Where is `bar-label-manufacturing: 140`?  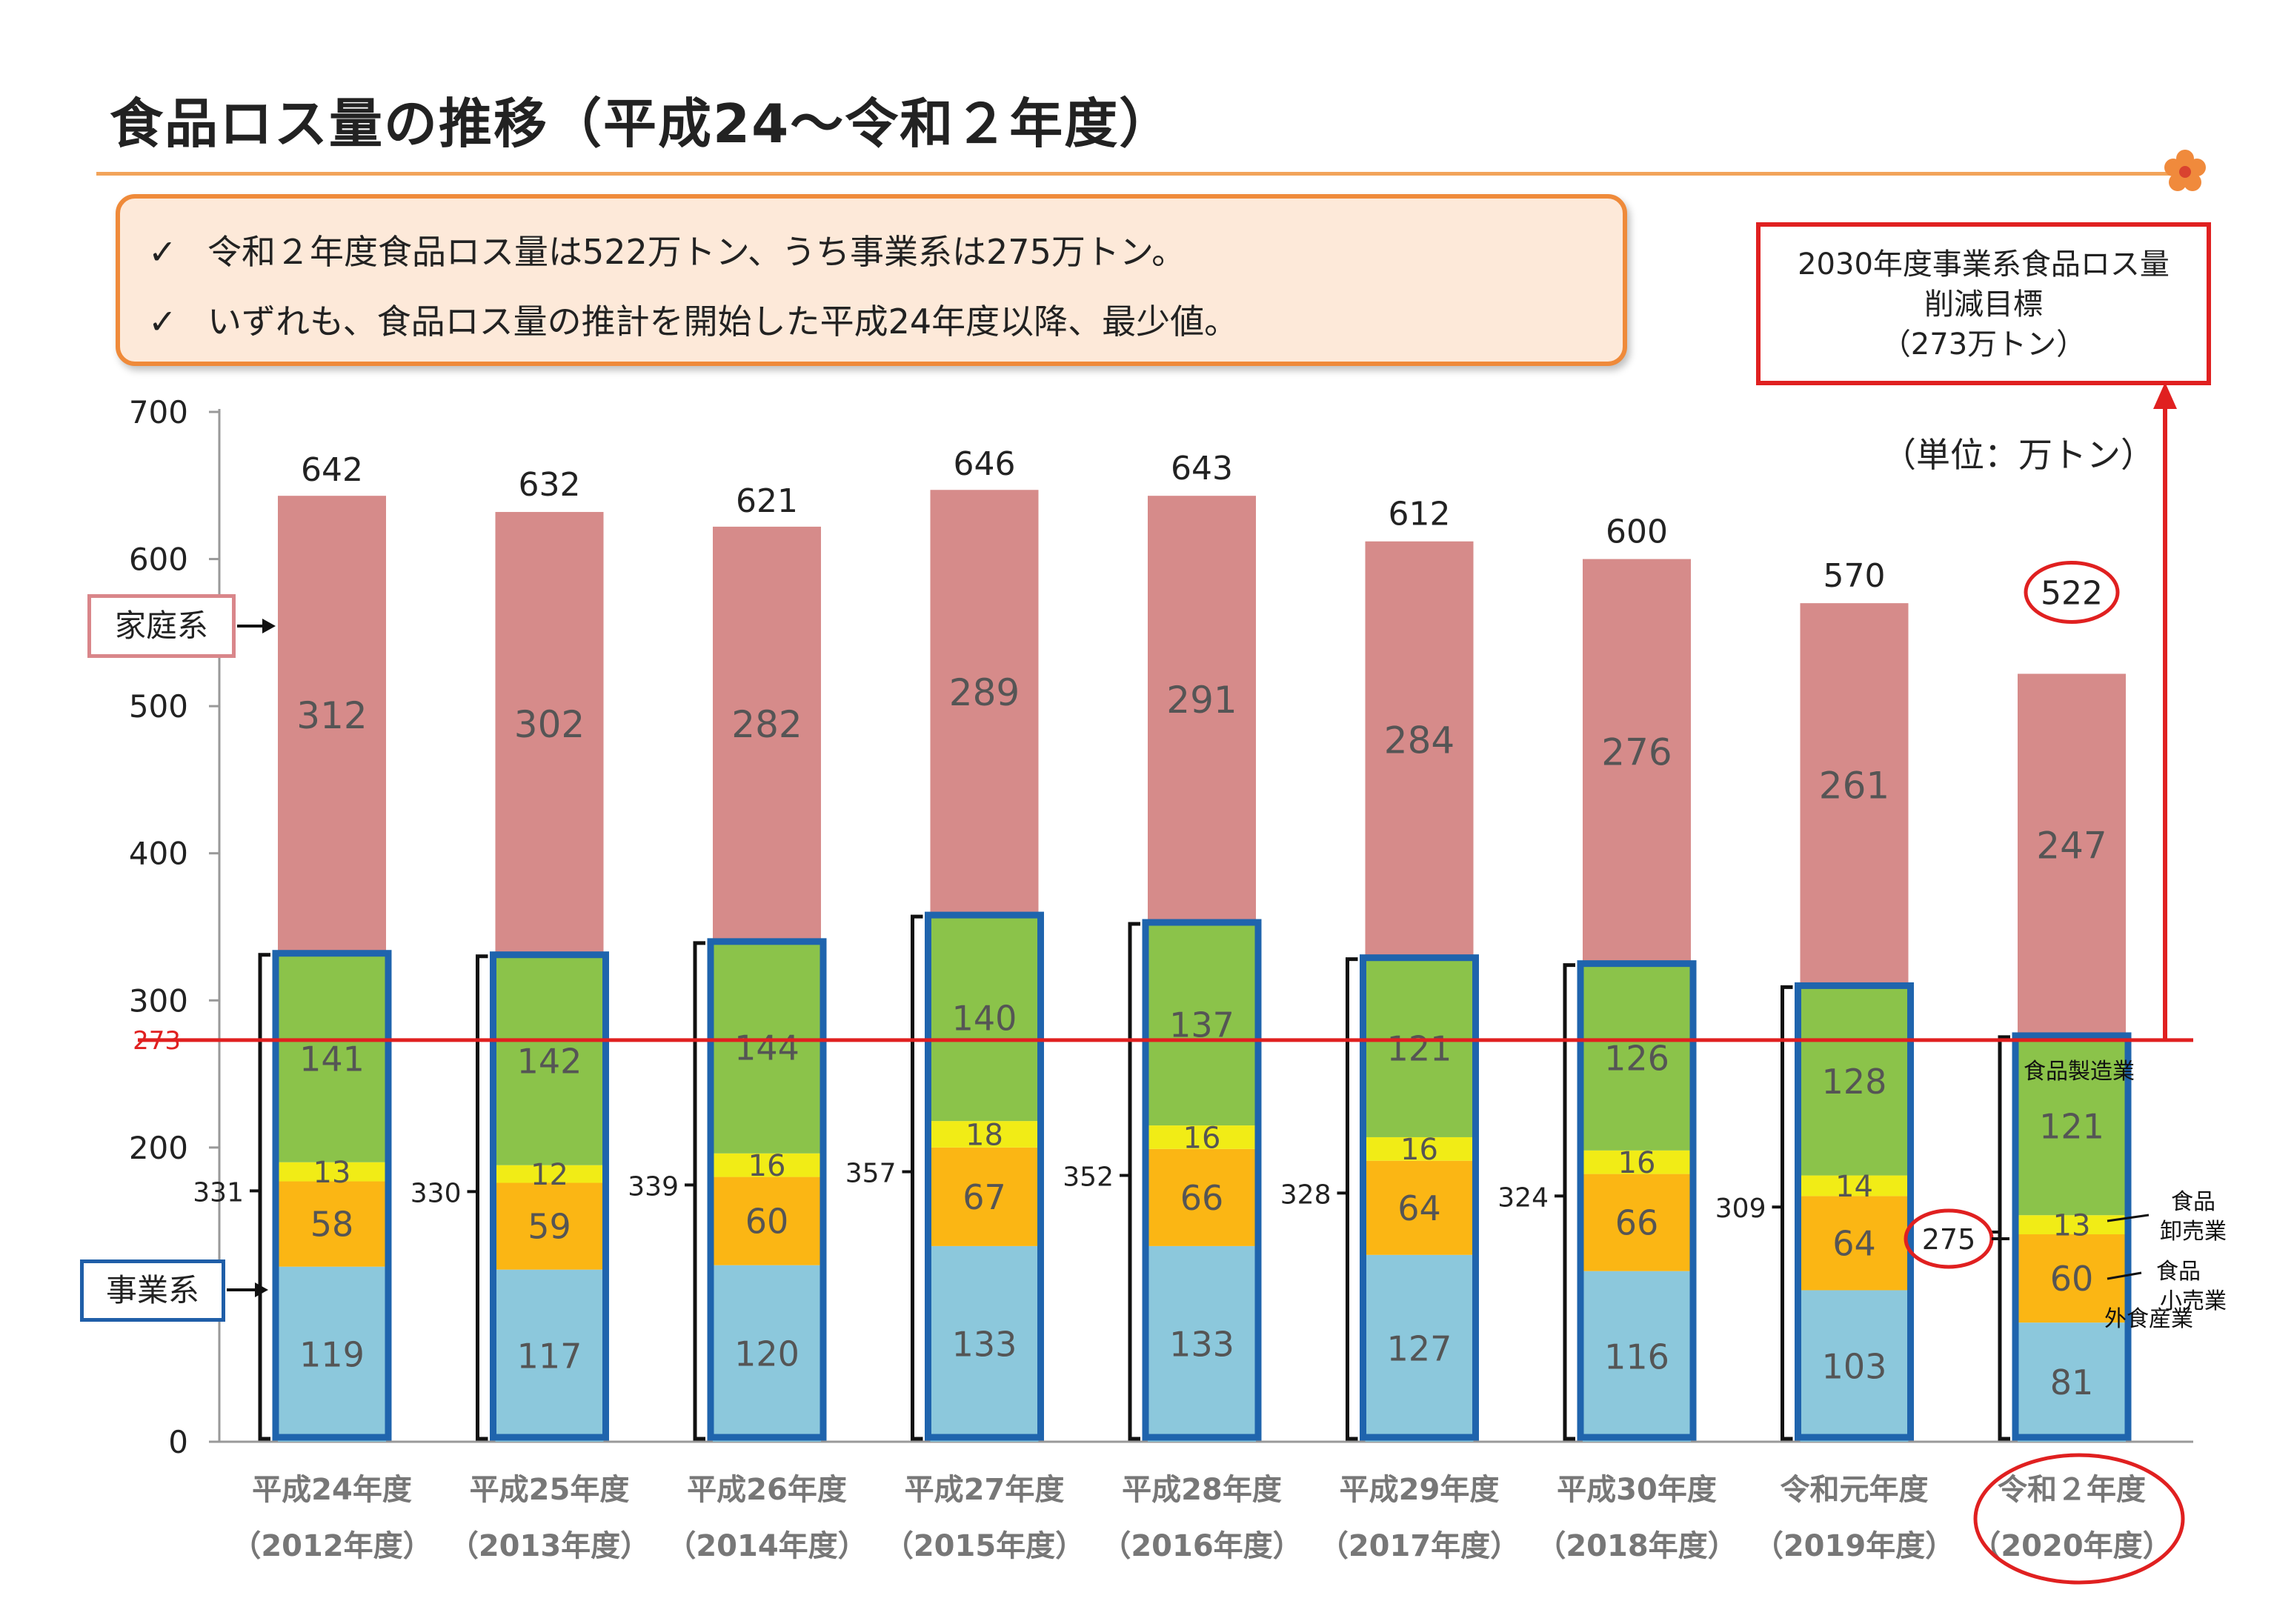 bar-label-manufacturing: 140 is located at coordinates (985, 1019).